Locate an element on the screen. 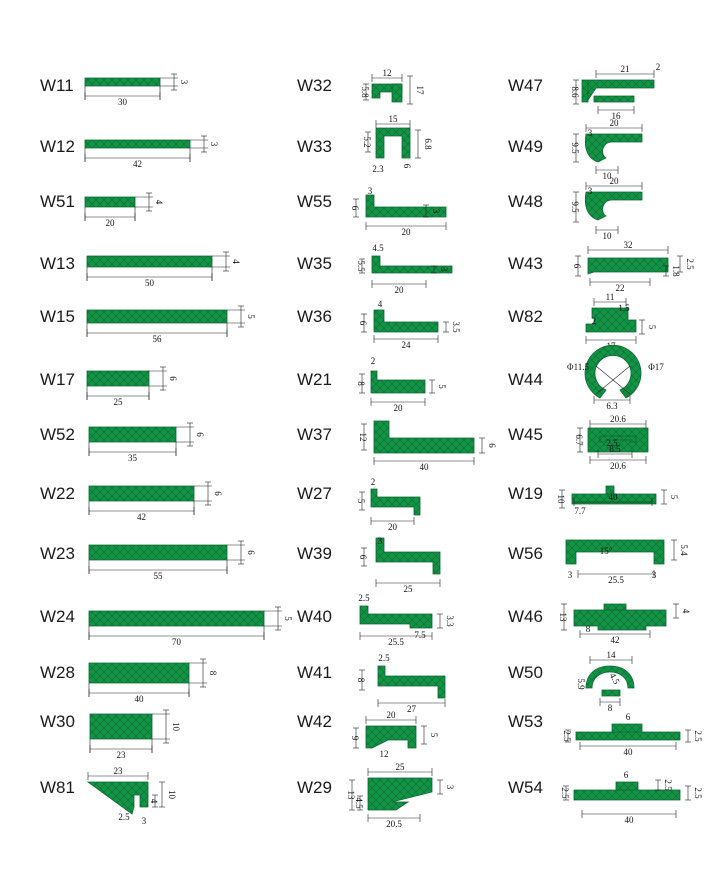 This screenshot has width=710, height=876. profile-label: W29 is located at coordinates (314, 787).